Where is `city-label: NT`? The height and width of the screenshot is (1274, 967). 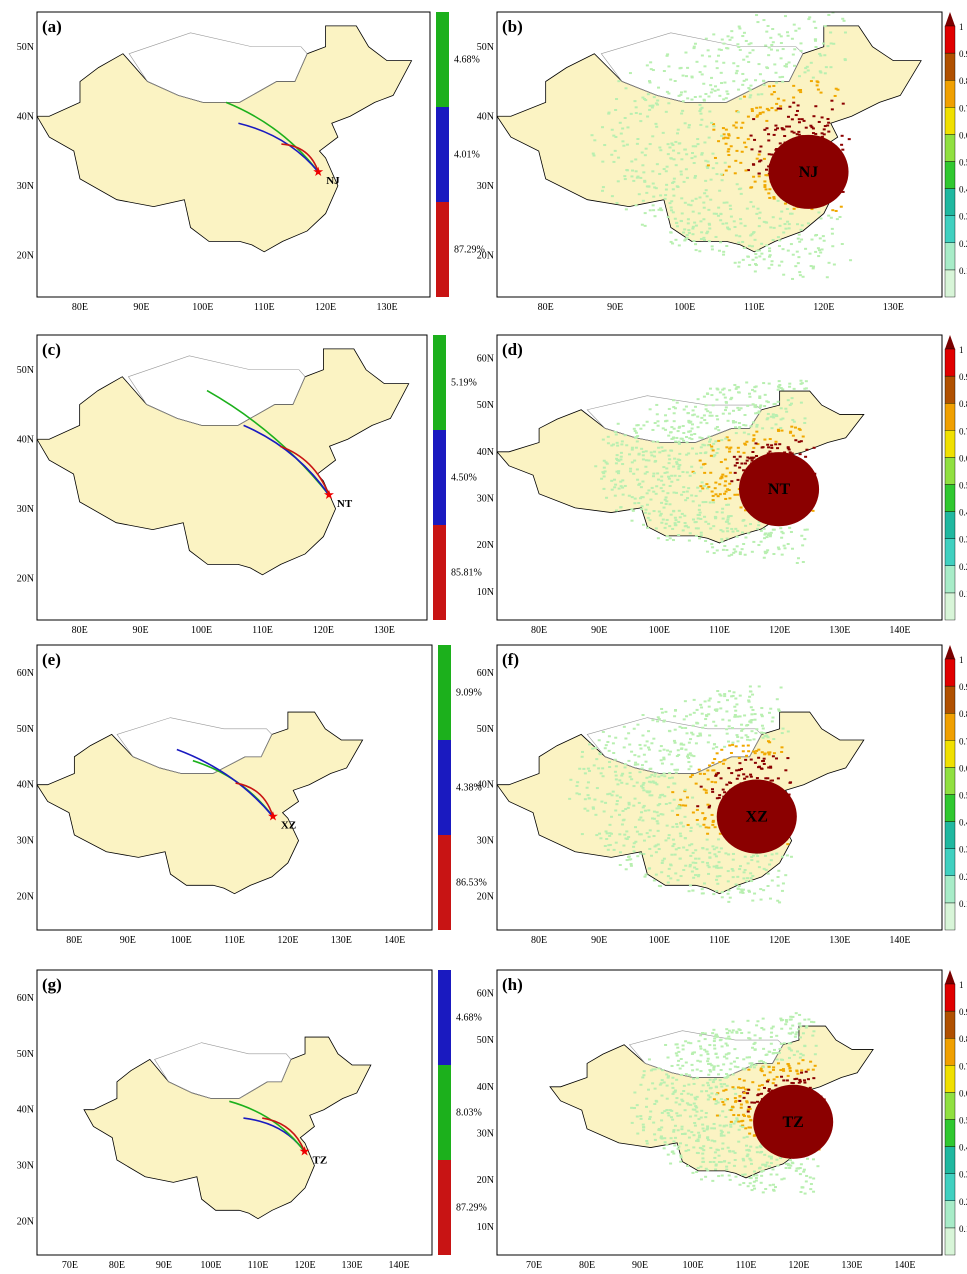
city-label: NT is located at coordinates (779, 489).